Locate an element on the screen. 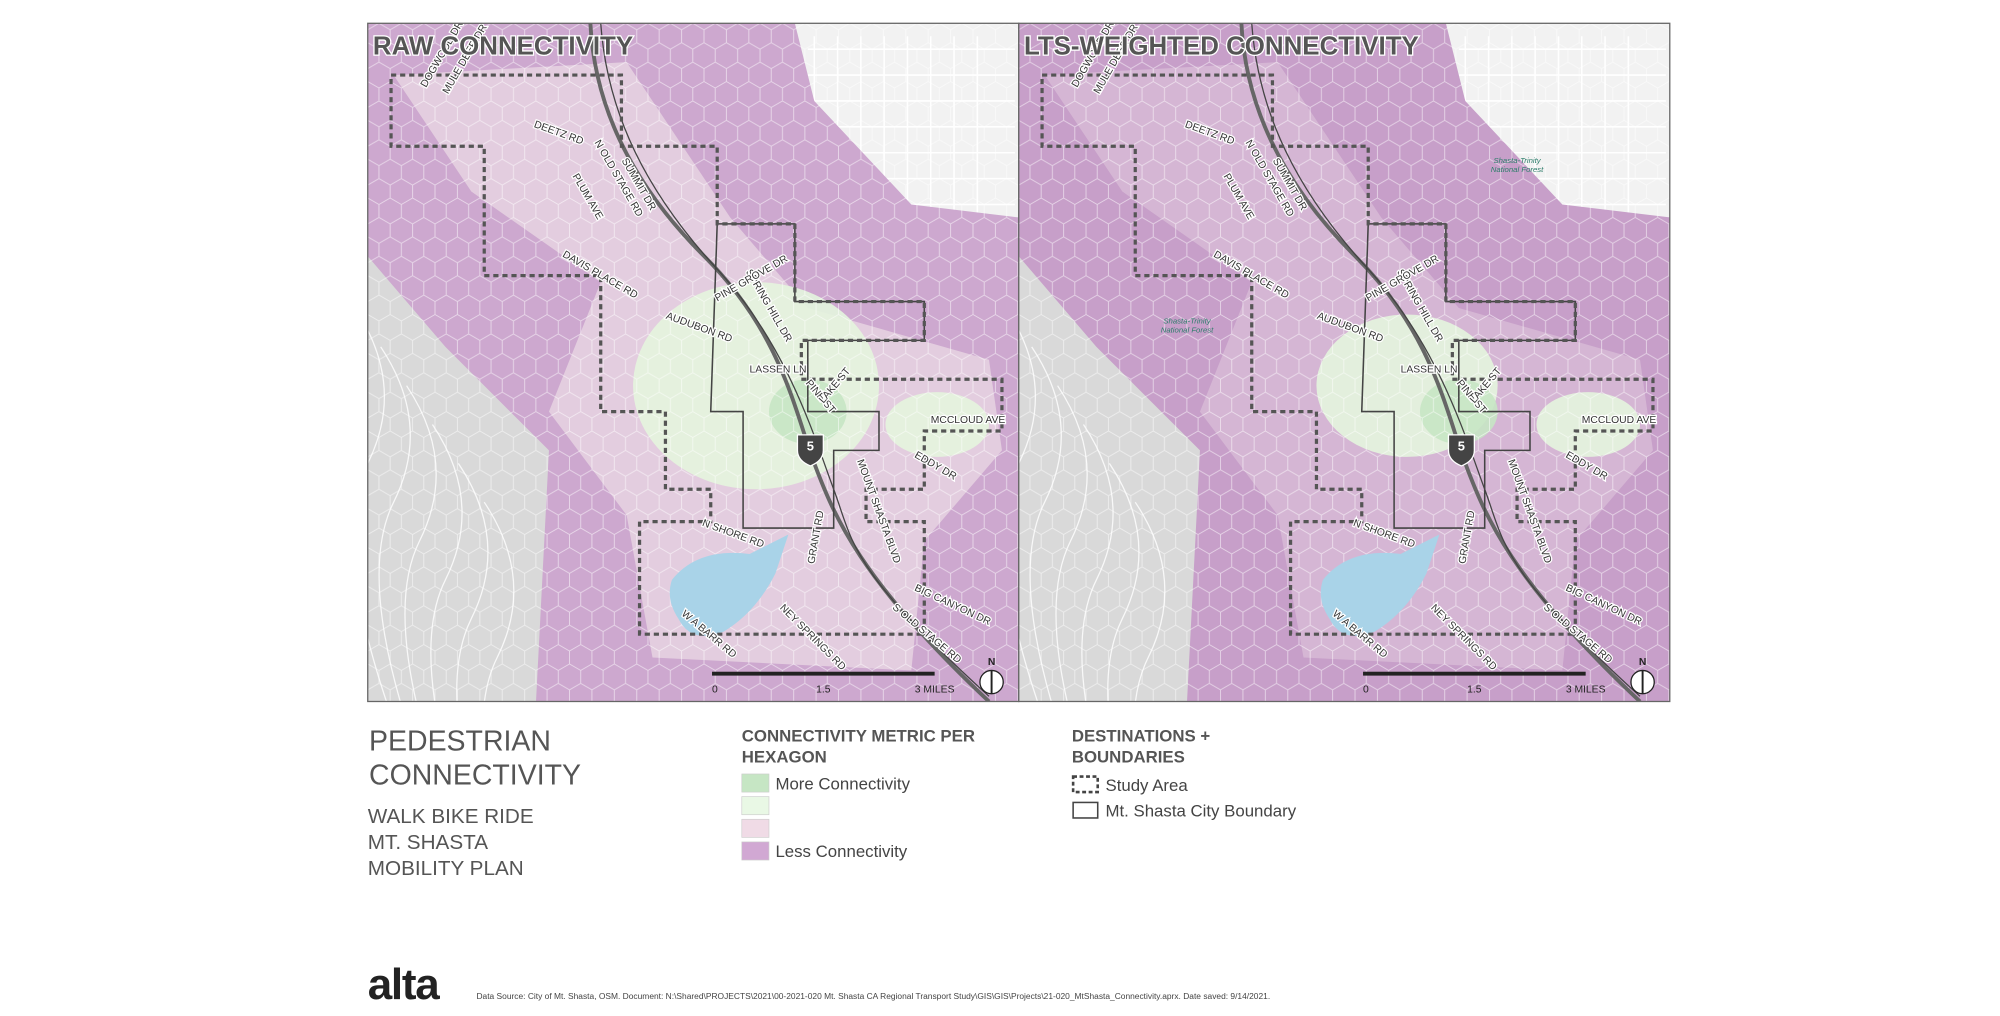  study-swatch is located at coordinates (1085, 784).